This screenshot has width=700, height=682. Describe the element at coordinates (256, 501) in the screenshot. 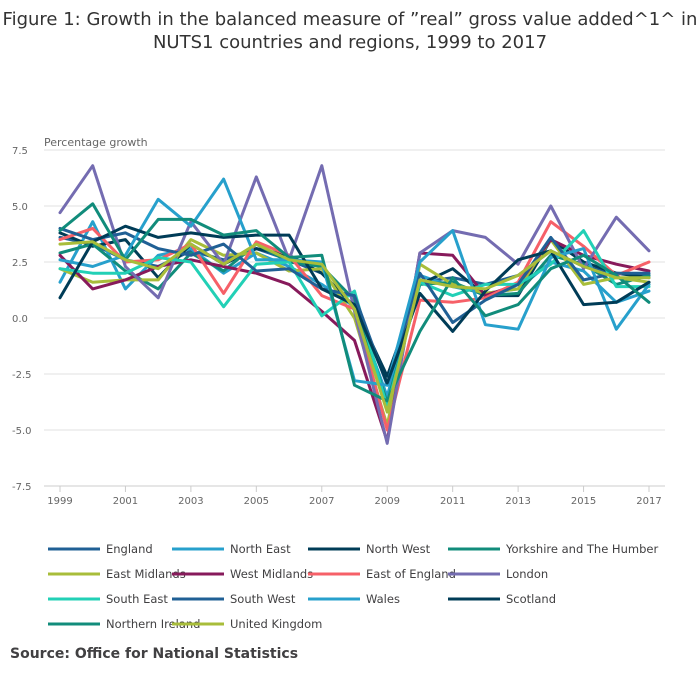

I see `x-tick-label: 2005` at that location.